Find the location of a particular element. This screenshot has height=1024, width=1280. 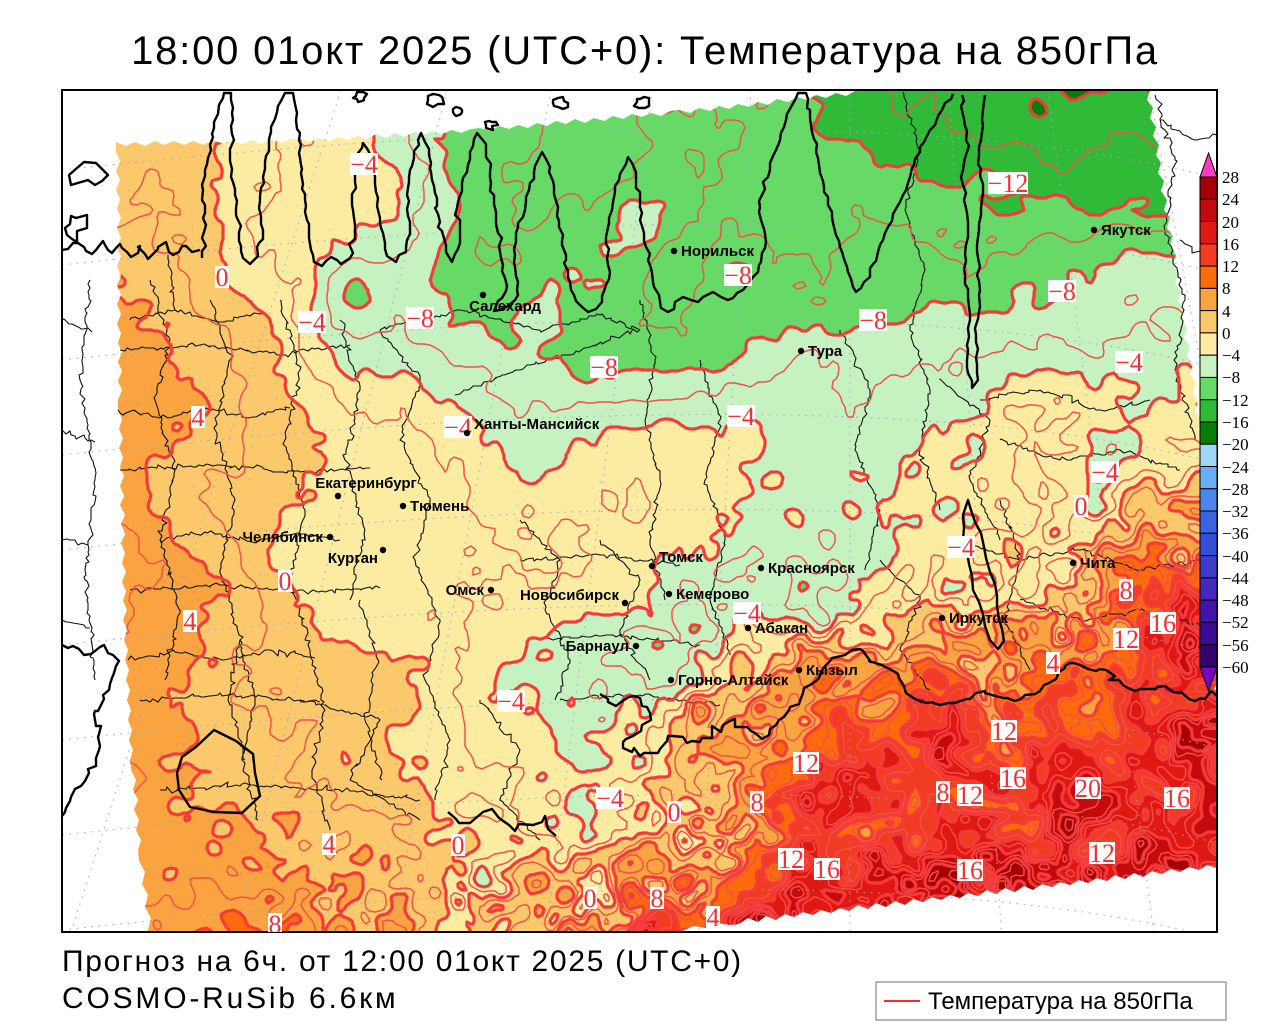

svg-text: Салехард is located at coordinates (505, 306).